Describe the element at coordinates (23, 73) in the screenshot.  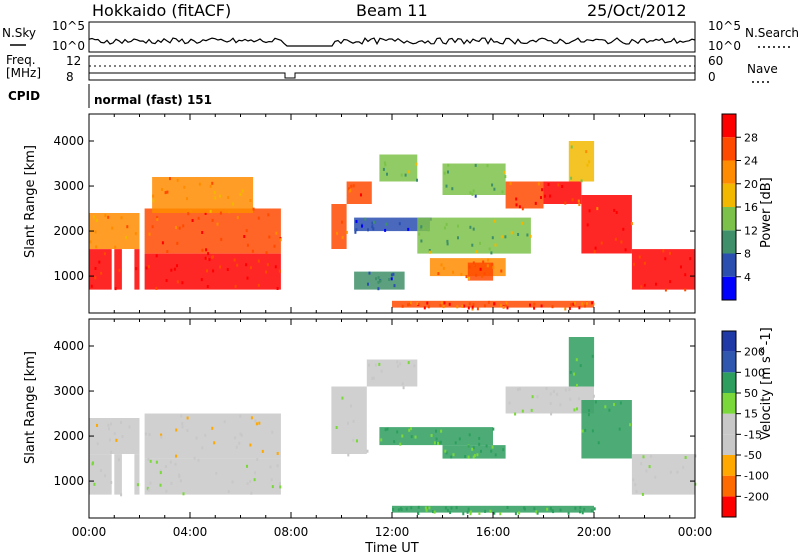
I see `freq-unit-label: [MHz]` at that location.